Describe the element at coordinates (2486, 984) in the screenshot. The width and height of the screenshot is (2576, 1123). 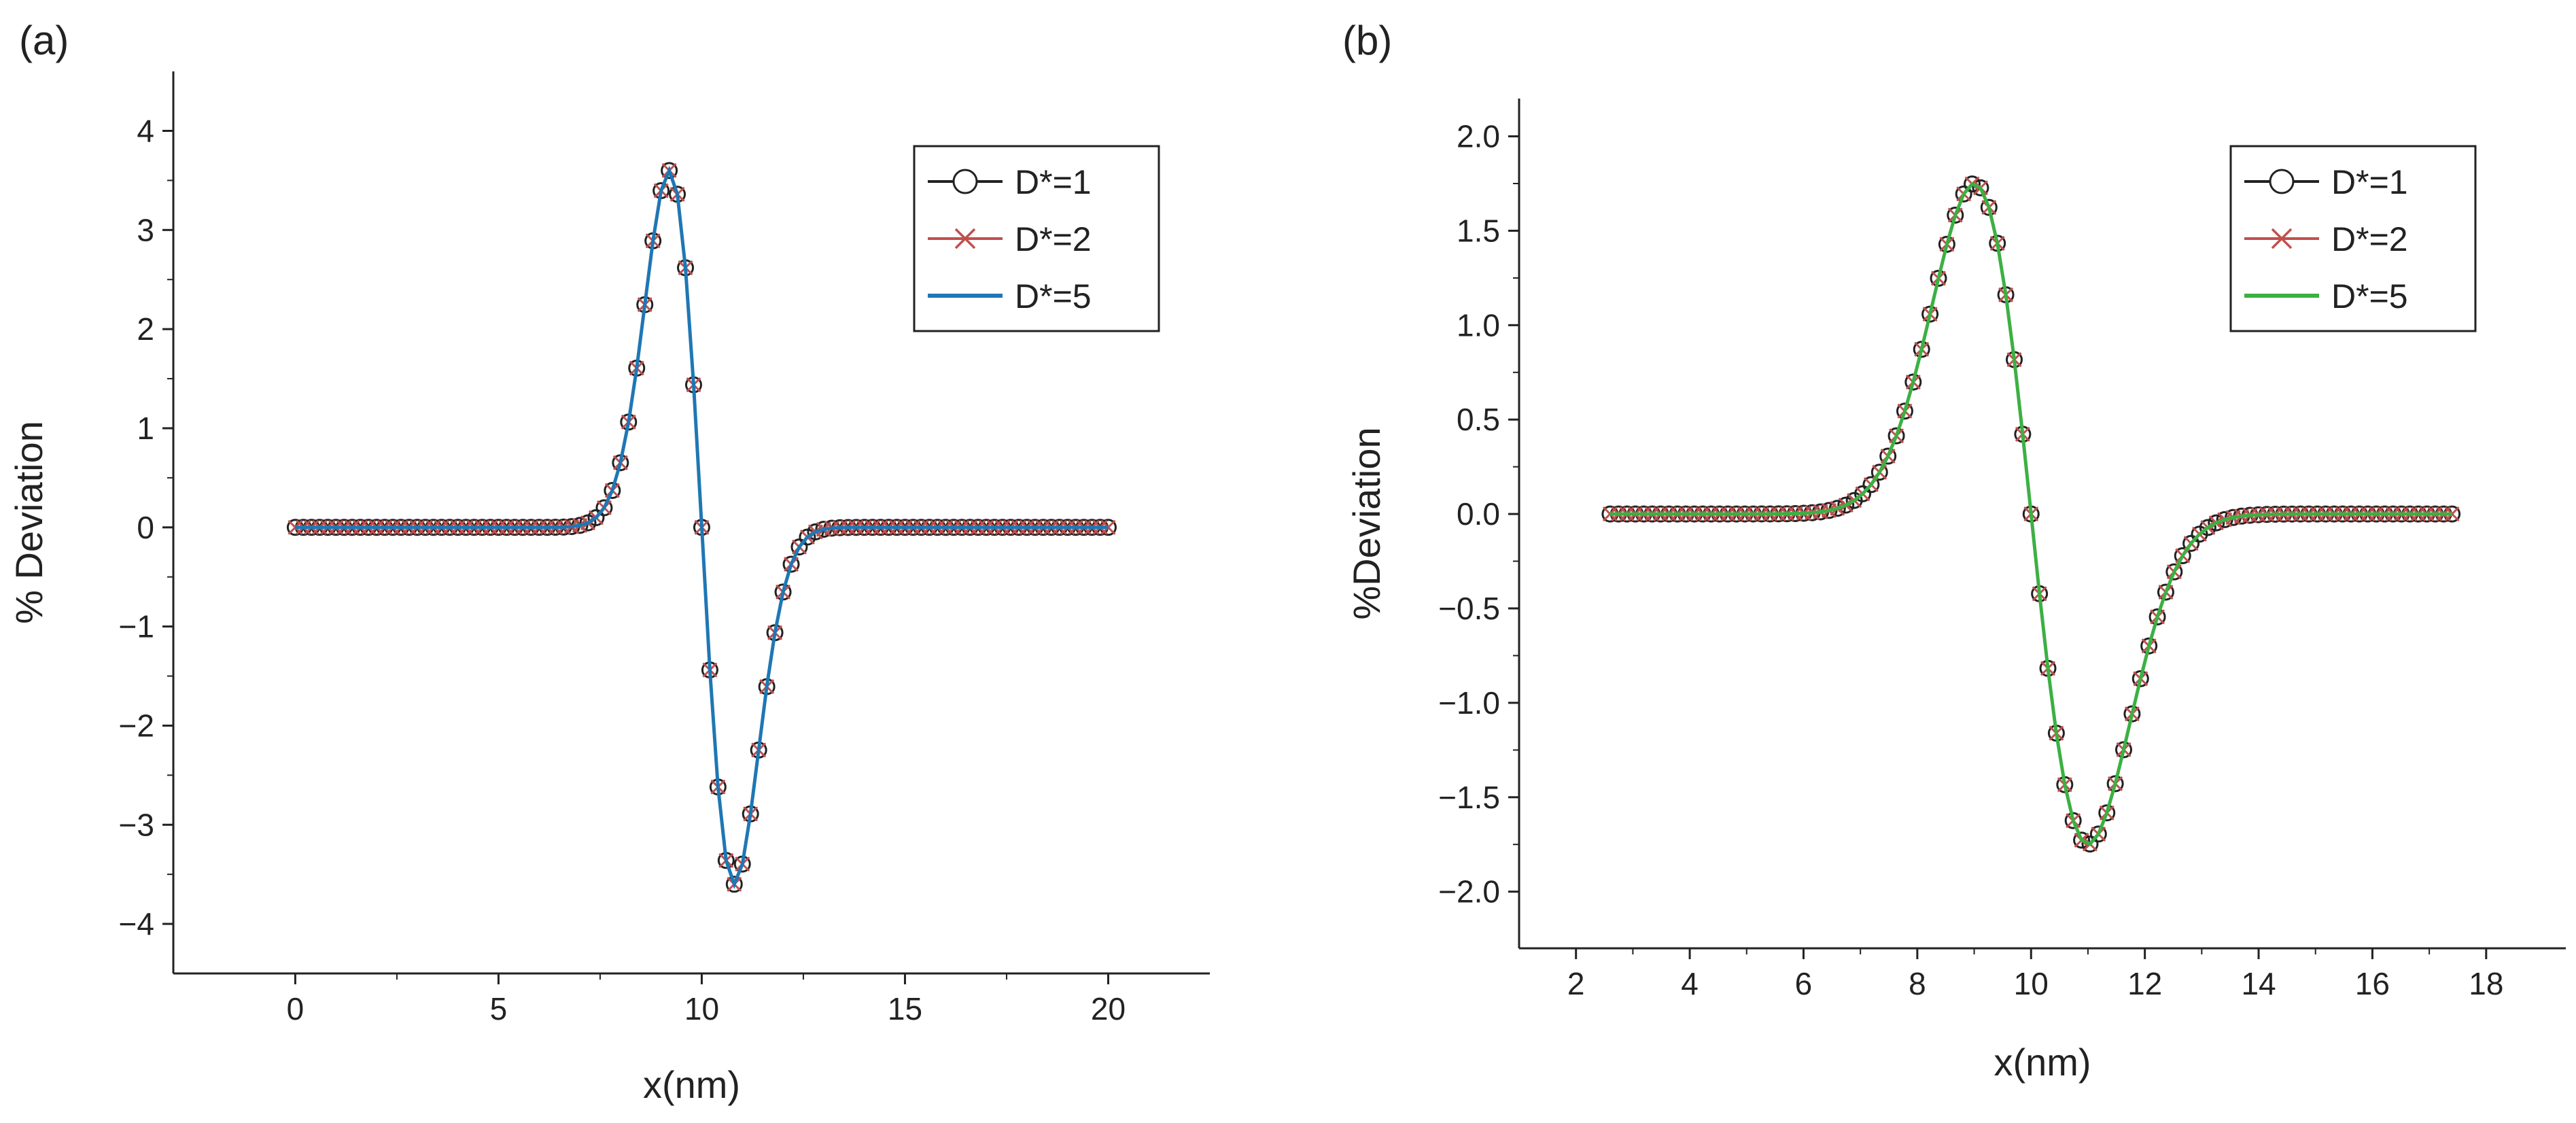
I see `x-tick-label: 18` at that location.